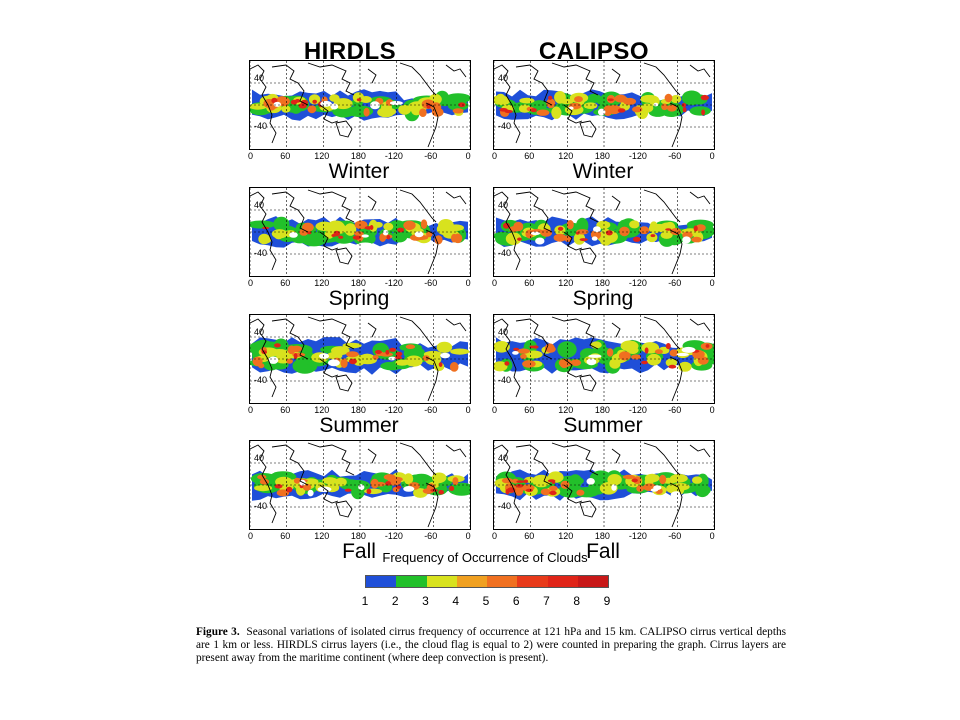 The height and width of the screenshot is (720, 960). I want to click on map-hirdls-fall, so click(360, 485).